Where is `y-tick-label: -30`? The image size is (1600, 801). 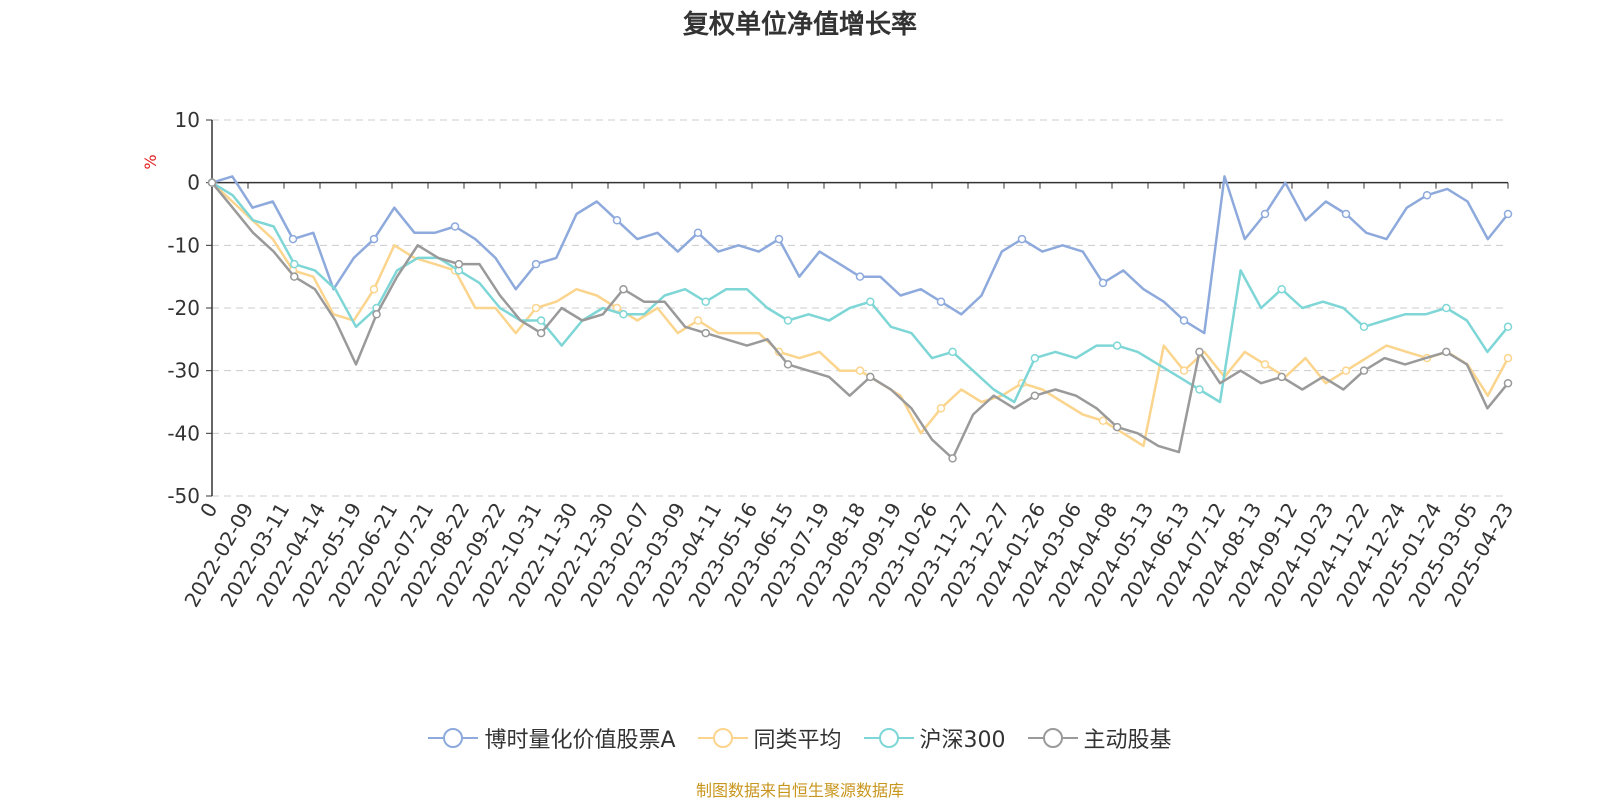 y-tick-label: -30 is located at coordinates (183, 371).